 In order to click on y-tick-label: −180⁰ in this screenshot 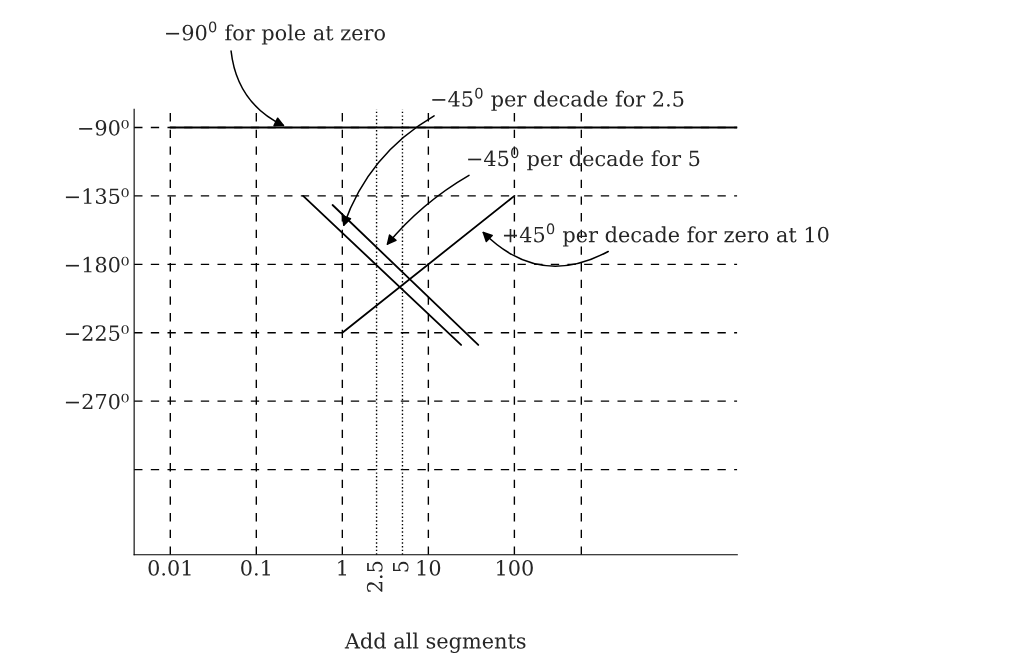, I will do `click(97, 264)`.